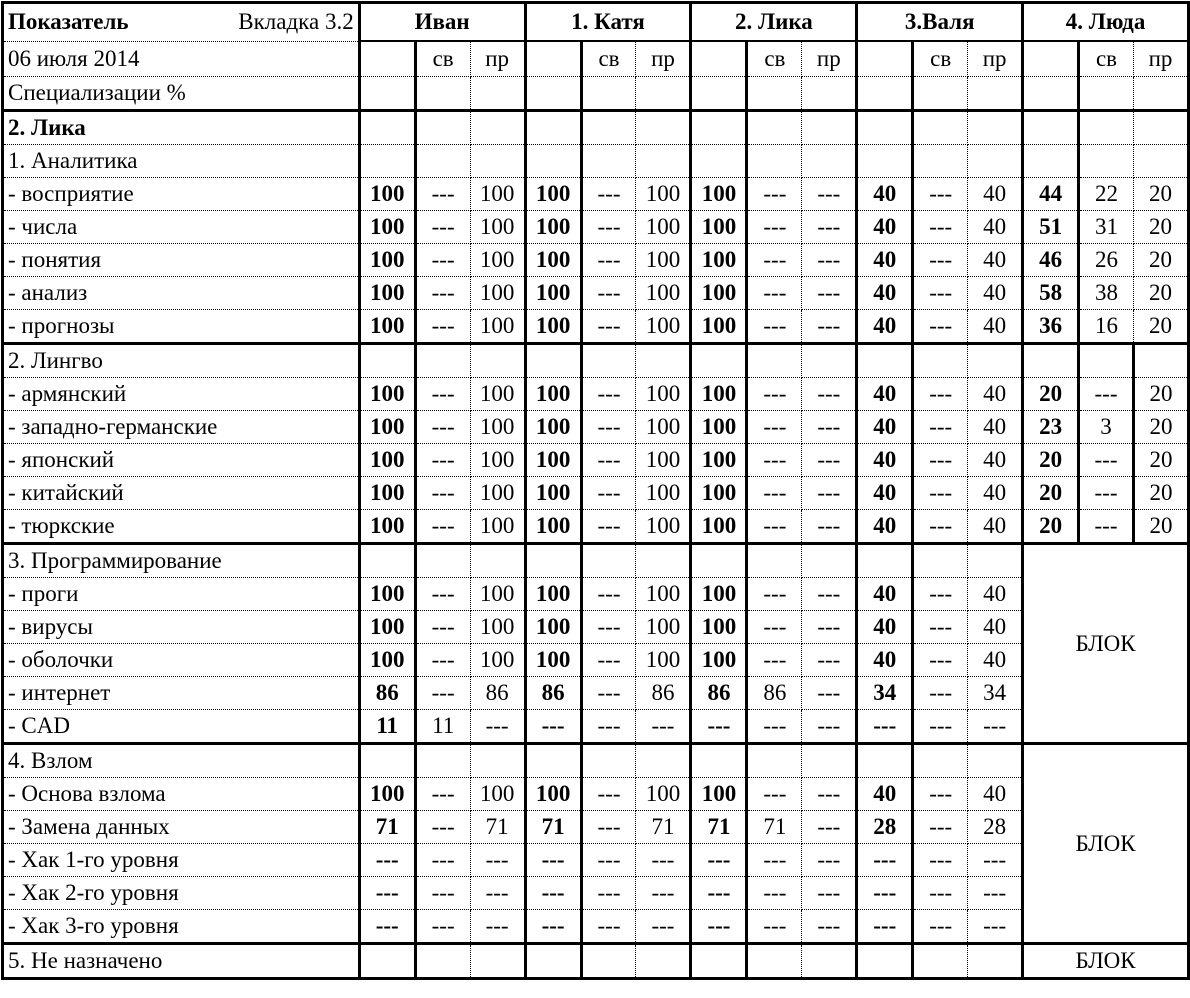  I want to click on row-label: - прогнозы, so click(181, 326).